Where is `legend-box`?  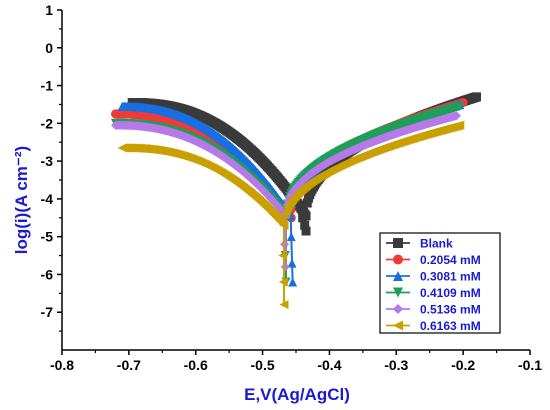
legend-box is located at coordinates (440, 283).